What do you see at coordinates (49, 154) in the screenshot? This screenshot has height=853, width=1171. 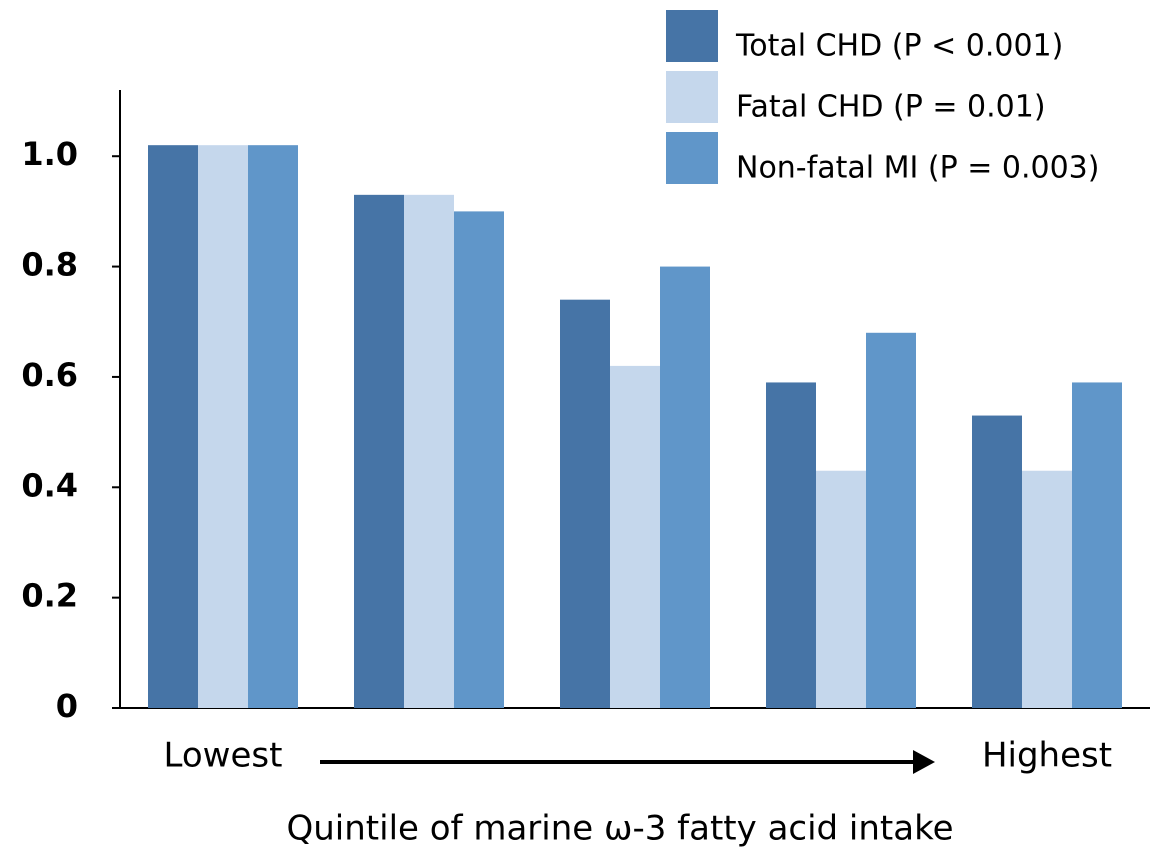 I see `y-tick-label: 1.0` at bounding box center [49, 154].